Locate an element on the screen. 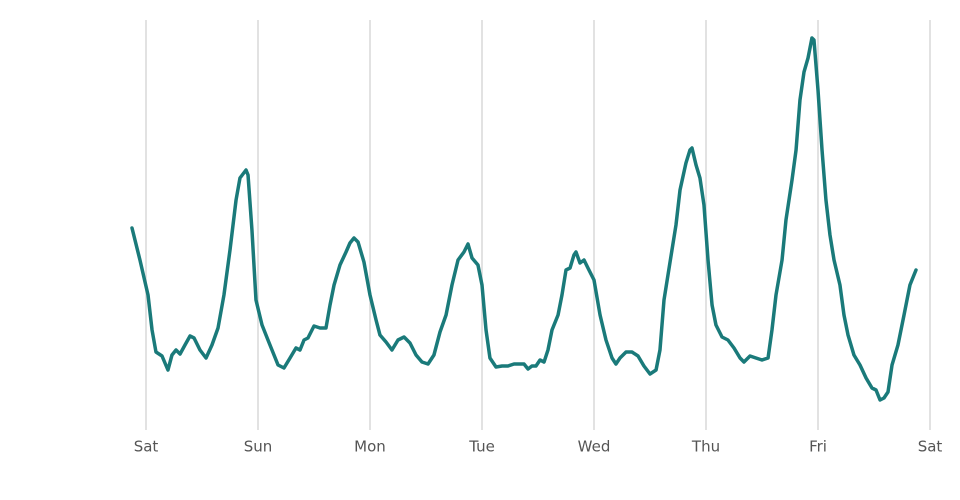  x-tick-label: Sun is located at coordinates (258, 447).